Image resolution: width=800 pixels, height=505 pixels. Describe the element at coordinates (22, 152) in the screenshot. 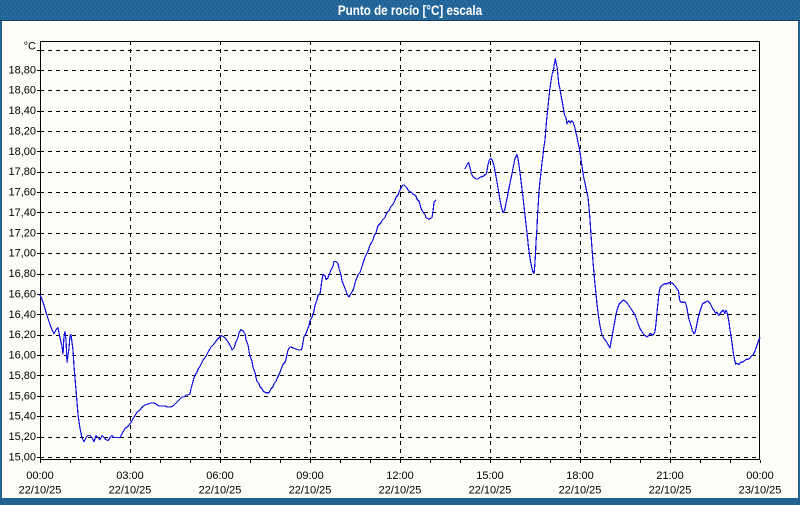

I see `svg-text: 18,00` at that location.